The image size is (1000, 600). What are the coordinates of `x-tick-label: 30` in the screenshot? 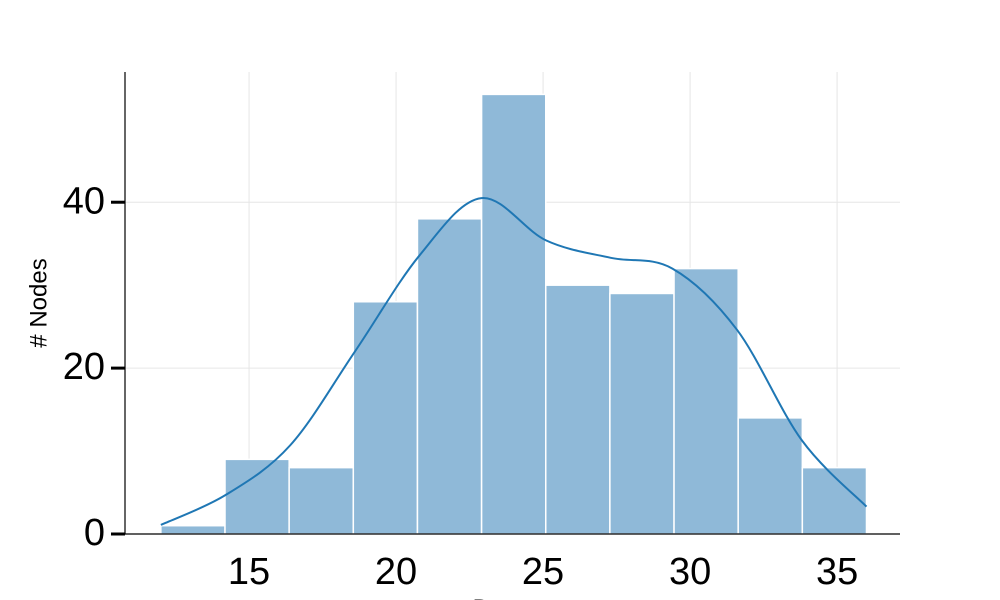 It's located at (690, 572).